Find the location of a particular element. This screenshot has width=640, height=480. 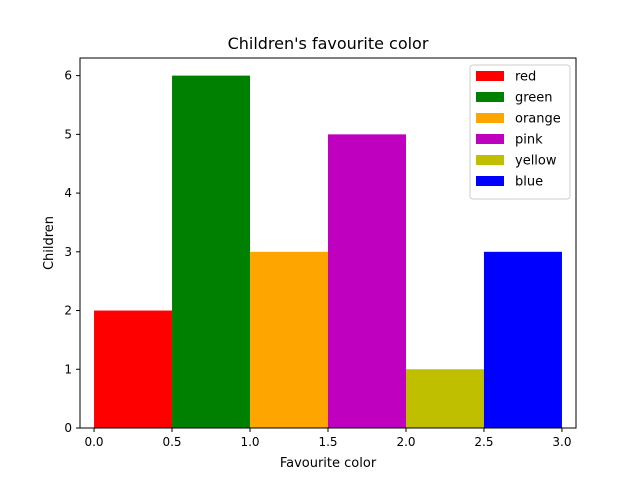

y-tick-label: 3 is located at coordinates (68, 252).